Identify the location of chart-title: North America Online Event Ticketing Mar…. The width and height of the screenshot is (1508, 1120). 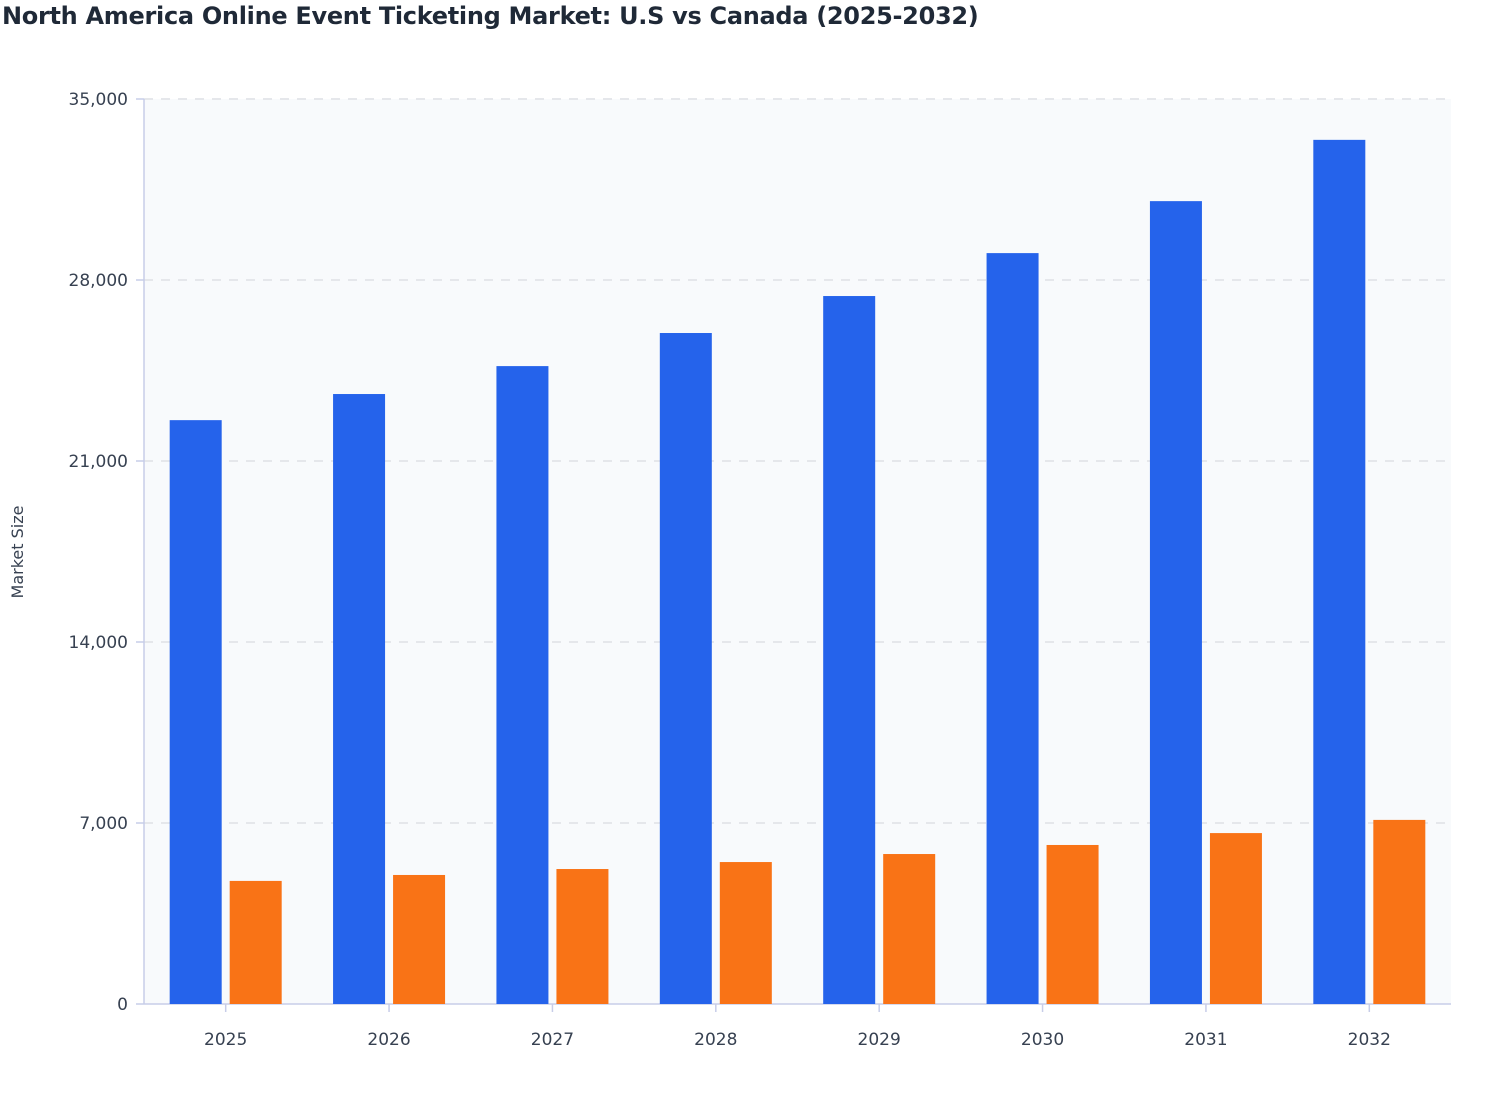
(490, 16).